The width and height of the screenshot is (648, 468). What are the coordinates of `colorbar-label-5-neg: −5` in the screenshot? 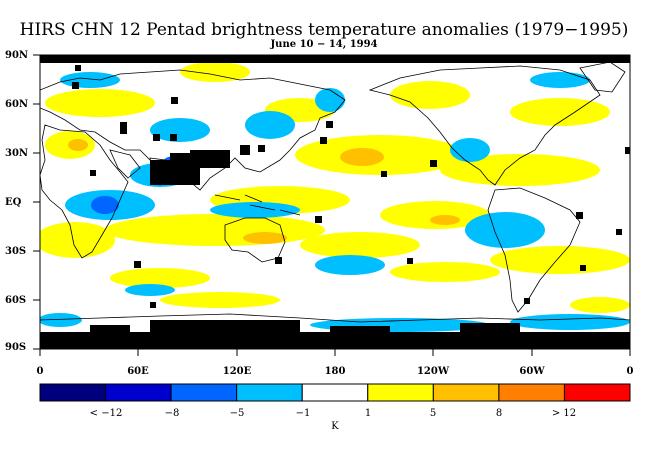 It's located at (237, 413).